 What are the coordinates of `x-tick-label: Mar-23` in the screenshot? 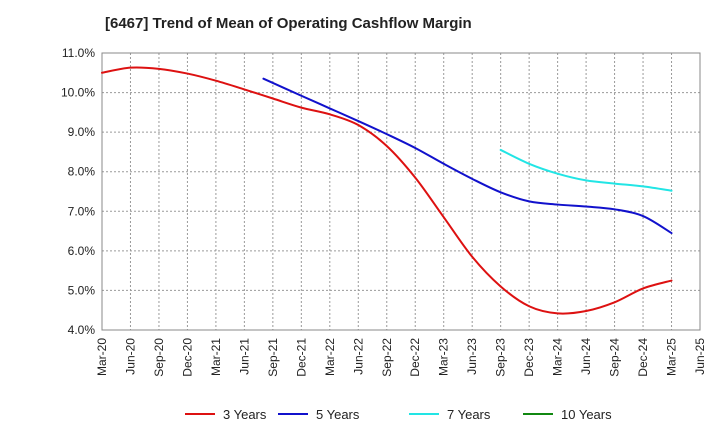 It's located at (444, 357).